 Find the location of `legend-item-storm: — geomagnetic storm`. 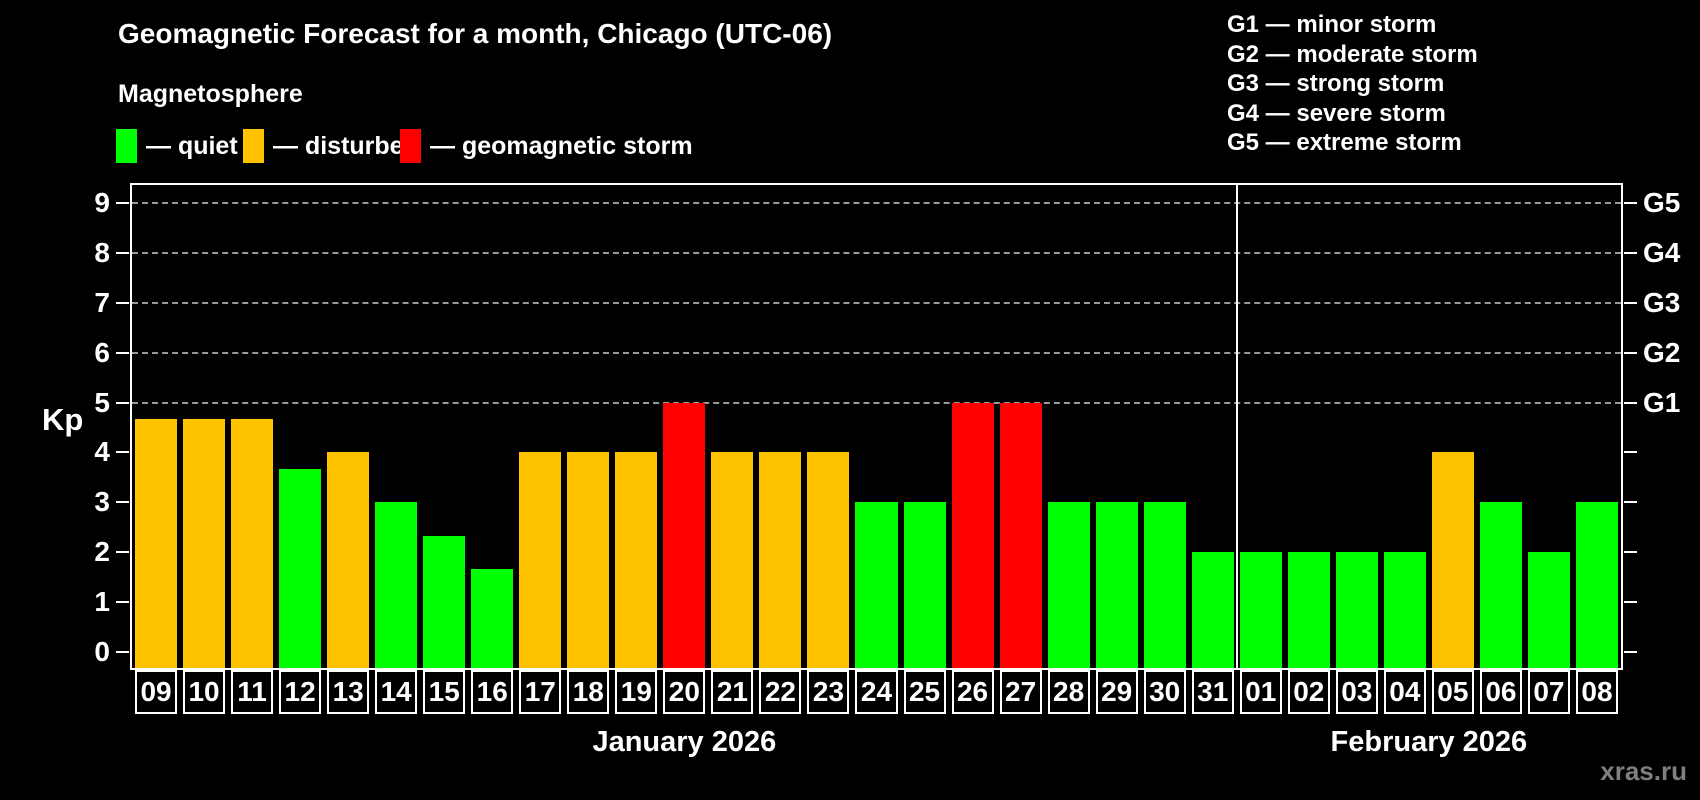

legend-item-storm: — geomagnetic storm is located at coordinates (546, 146).